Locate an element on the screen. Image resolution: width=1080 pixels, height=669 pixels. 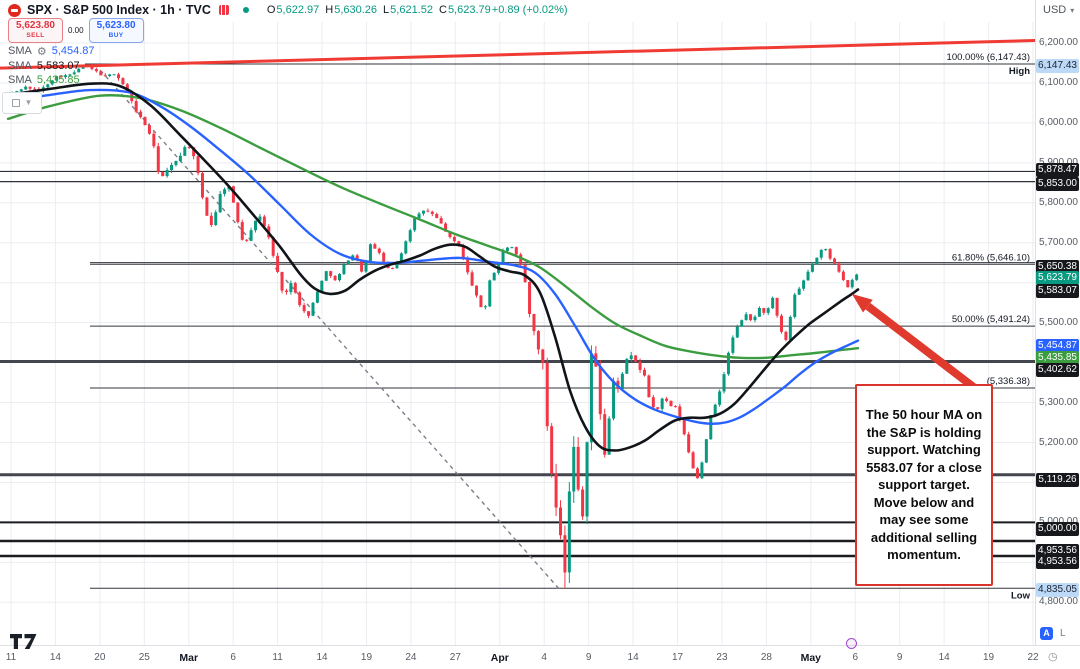
symbol-logo-icon is located at coordinates (14, 10).